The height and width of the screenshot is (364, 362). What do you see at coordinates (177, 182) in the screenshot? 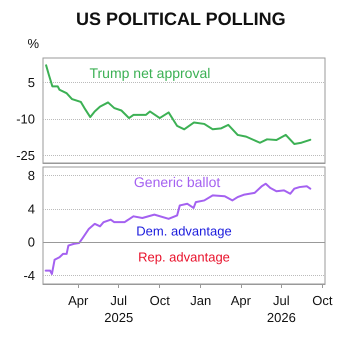
I see `series-label: Generic ballot` at bounding box center [177, 182].